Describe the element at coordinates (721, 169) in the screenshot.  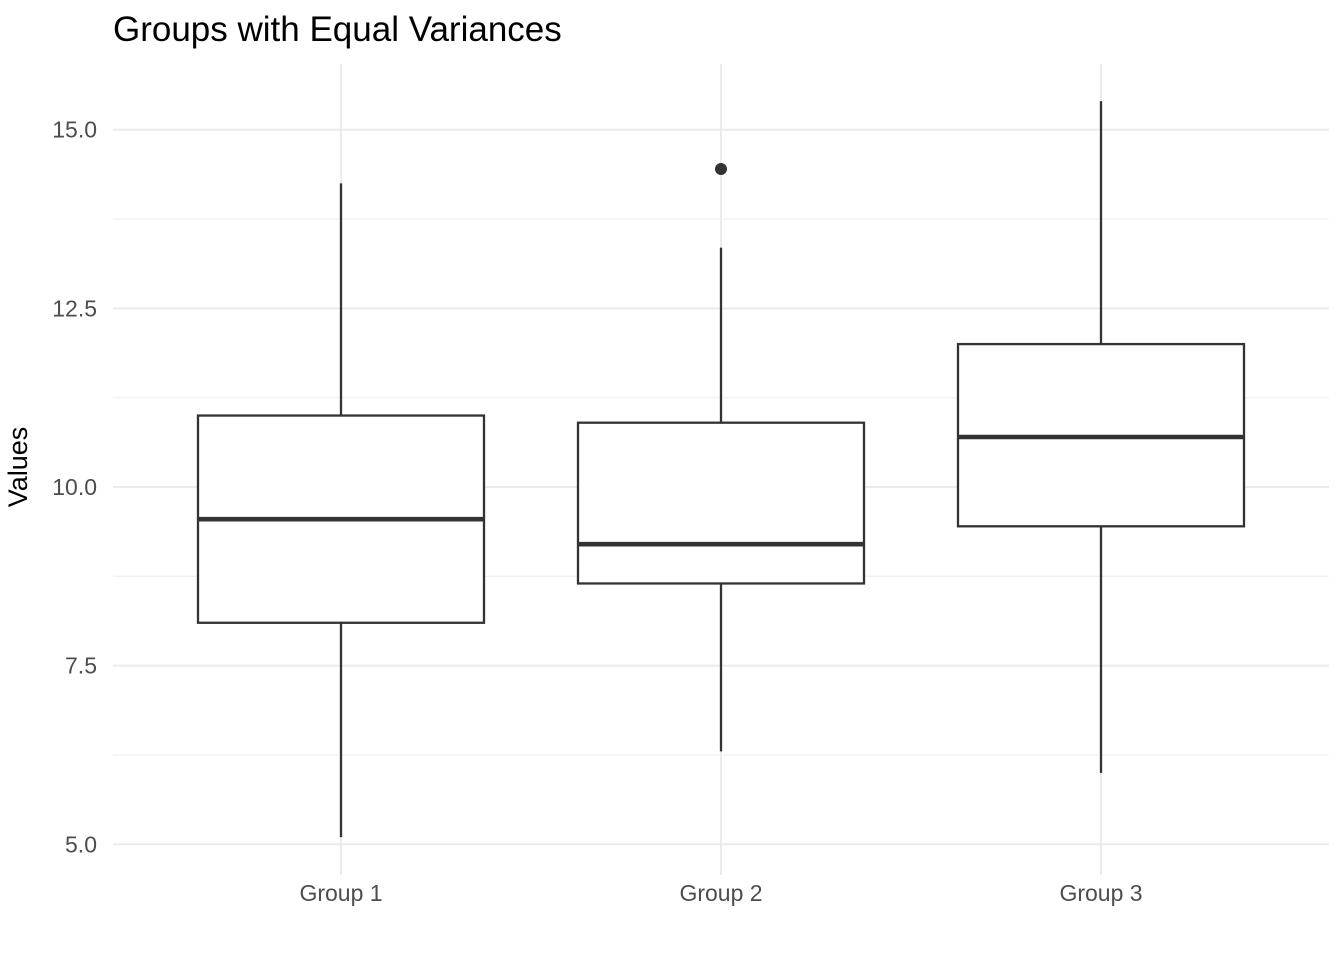
I see `outlier-point` at that location.